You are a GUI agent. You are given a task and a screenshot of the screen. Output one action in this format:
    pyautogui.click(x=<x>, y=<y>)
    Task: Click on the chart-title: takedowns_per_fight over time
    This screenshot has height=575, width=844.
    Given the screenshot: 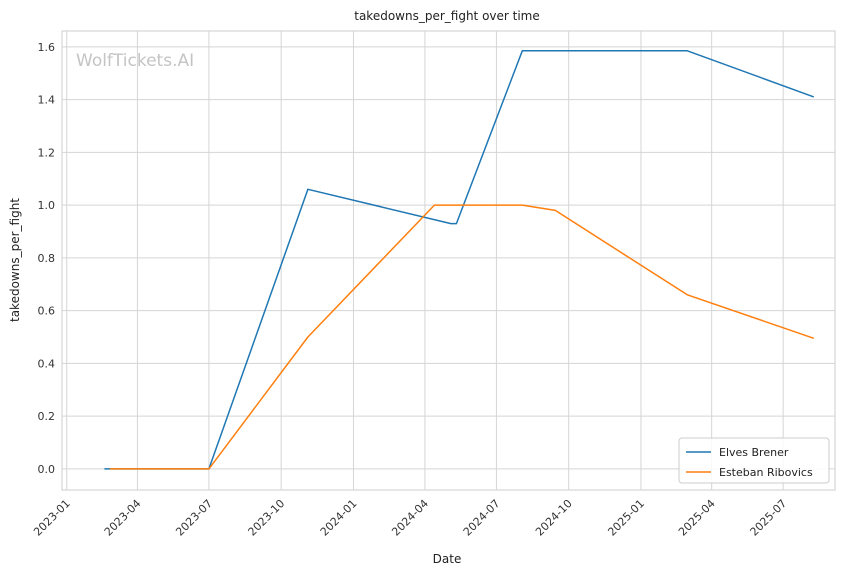 What is the action you would take?
    pyautogui.click(x=447, y=16)
    